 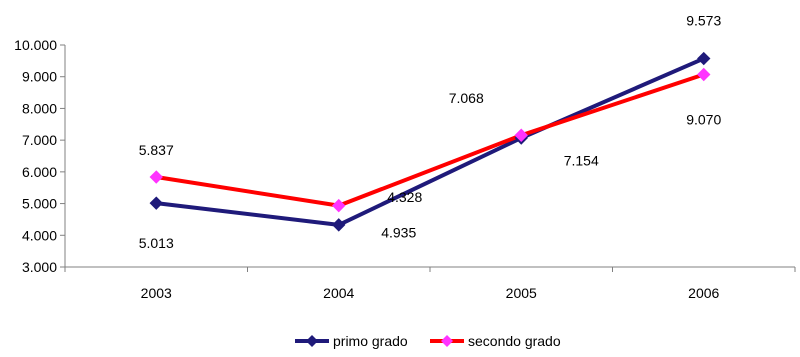 I want to click on data-label: 9.070, so click(x=703, y=119).